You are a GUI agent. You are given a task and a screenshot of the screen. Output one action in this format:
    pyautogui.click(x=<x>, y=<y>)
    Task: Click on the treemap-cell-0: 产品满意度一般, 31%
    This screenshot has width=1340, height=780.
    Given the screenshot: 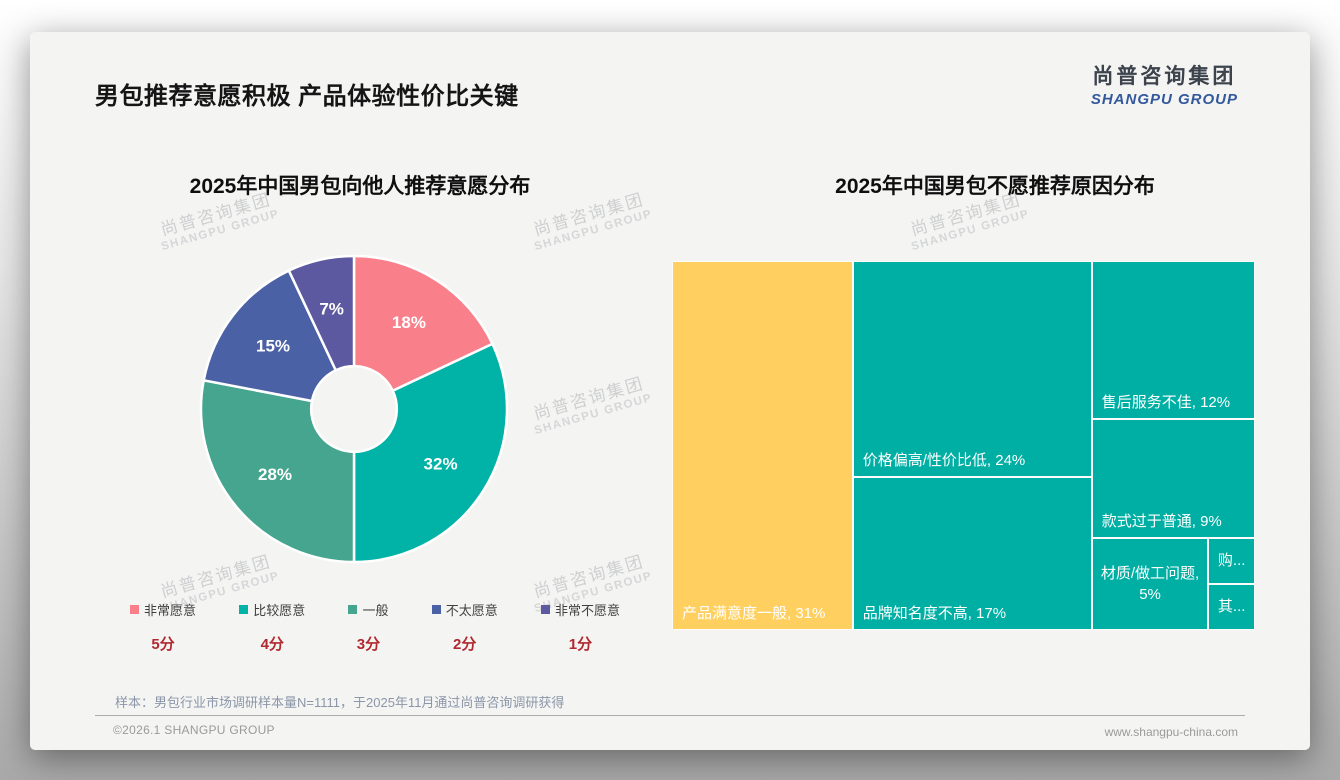 What is the action you would take?
    pyautogui.click(x=762, y=445)
    